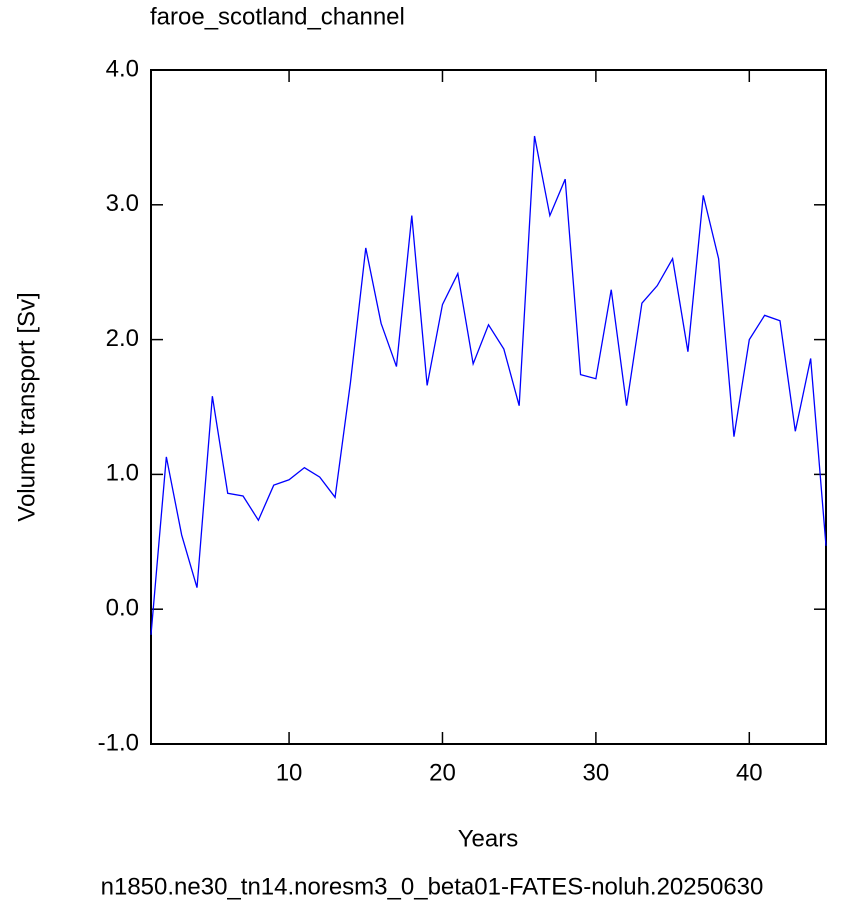 The height and width of the screenshot is (911, 865). I want to click on y-tick-label: 1.0, so click(122, 473).